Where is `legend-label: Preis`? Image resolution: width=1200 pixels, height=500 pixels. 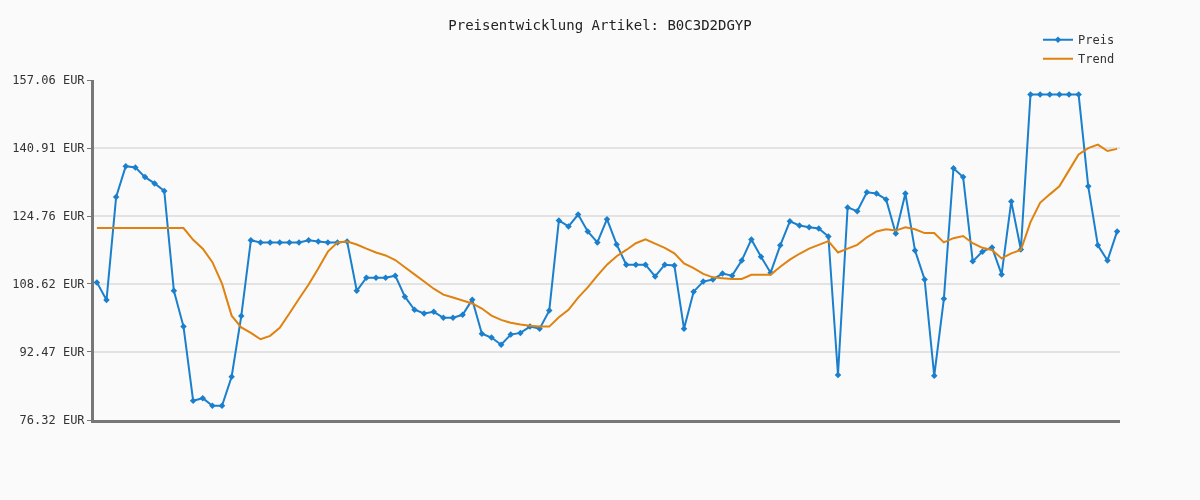 legend-label: Preis is located at coordinates (1096, 40).